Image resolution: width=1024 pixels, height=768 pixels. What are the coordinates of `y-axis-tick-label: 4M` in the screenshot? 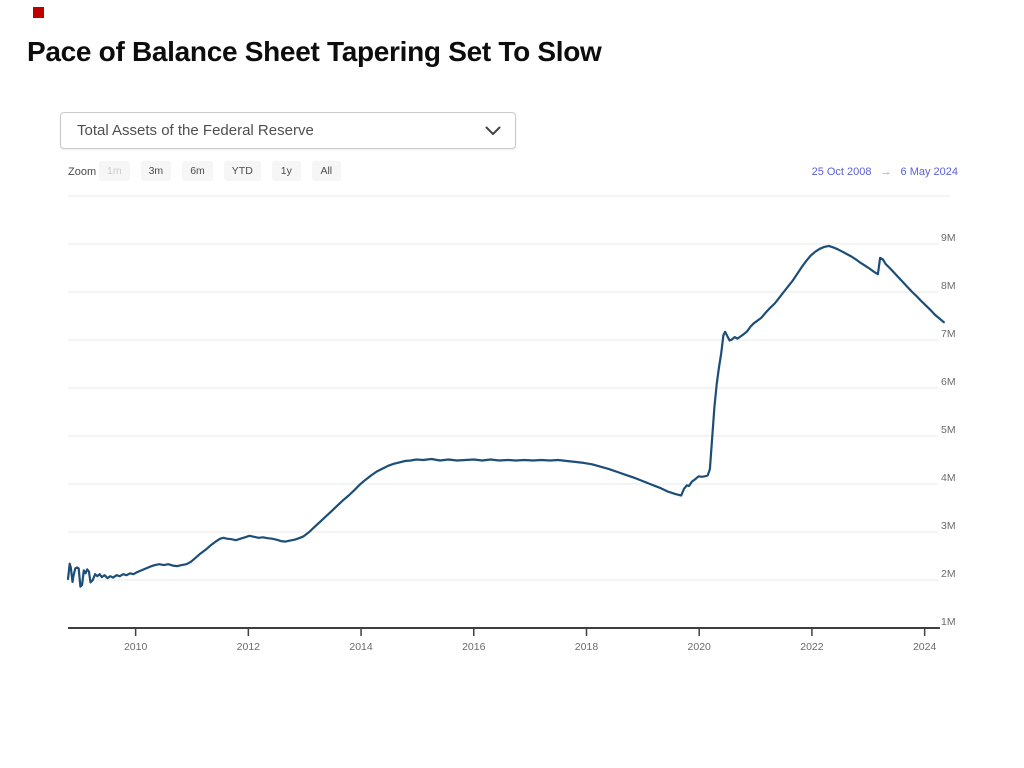 It's located at (948, 478).